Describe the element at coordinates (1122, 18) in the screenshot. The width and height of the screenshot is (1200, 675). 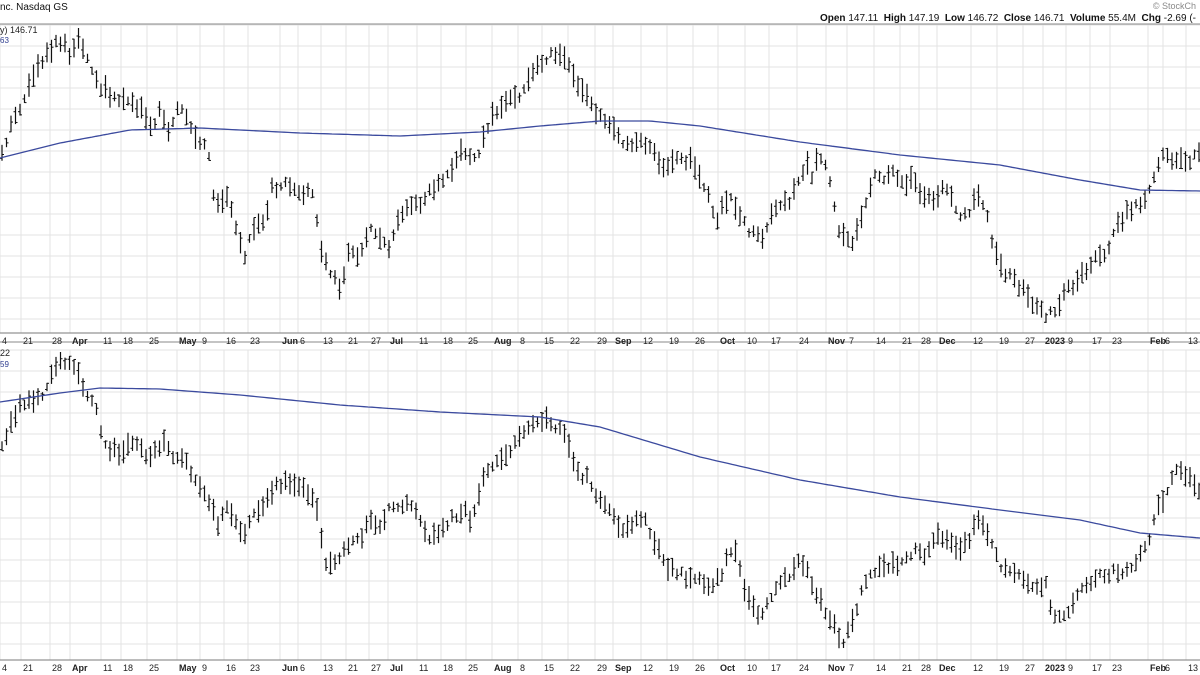
I see `volume-value: 55.4M` at that location.